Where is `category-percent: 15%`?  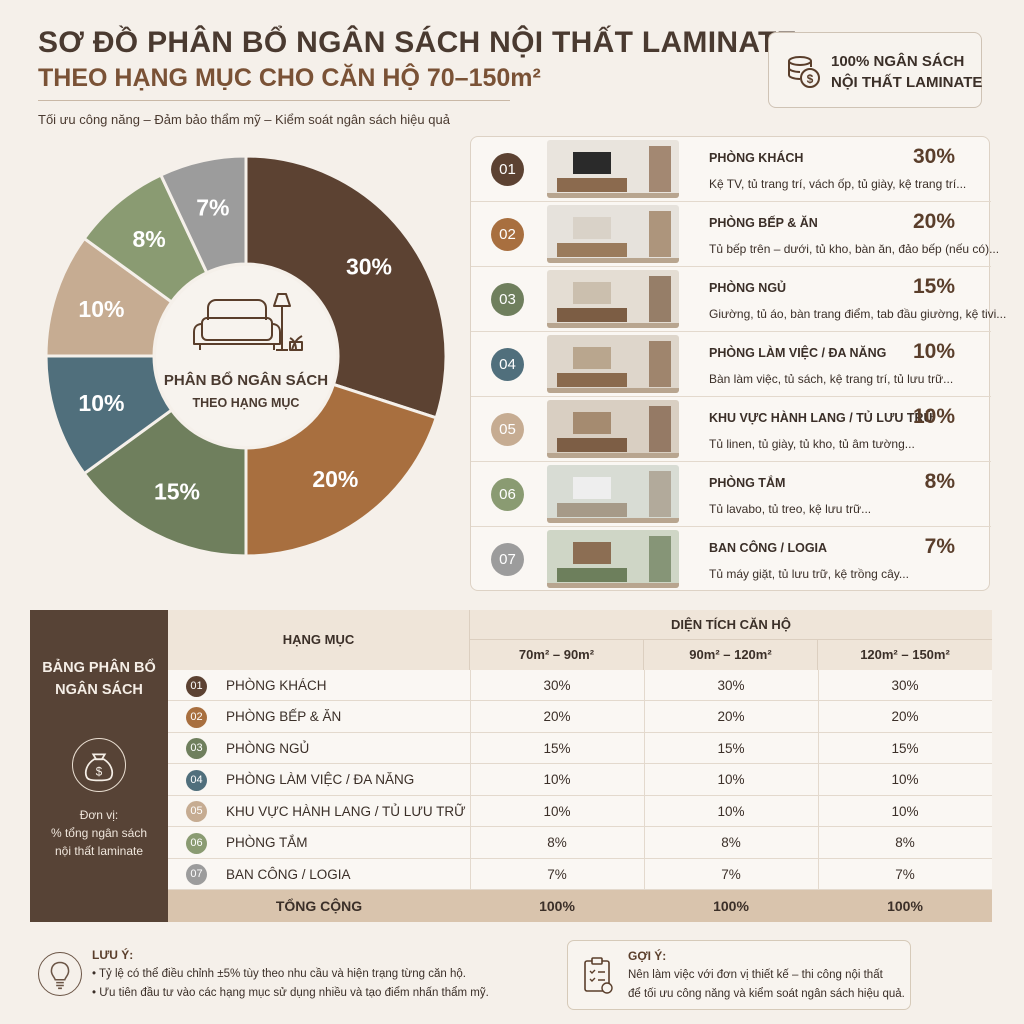 category-percent: 15% is located at coordinates (933, 286).